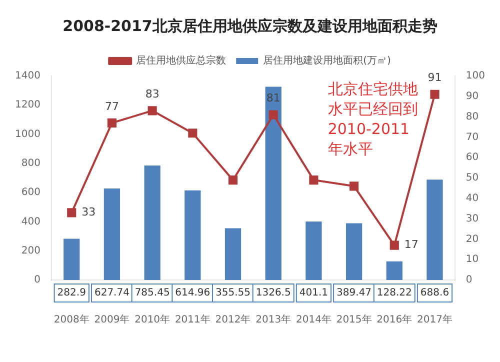  I want to click on x-tick-label: 2017年, so click(434, 320).